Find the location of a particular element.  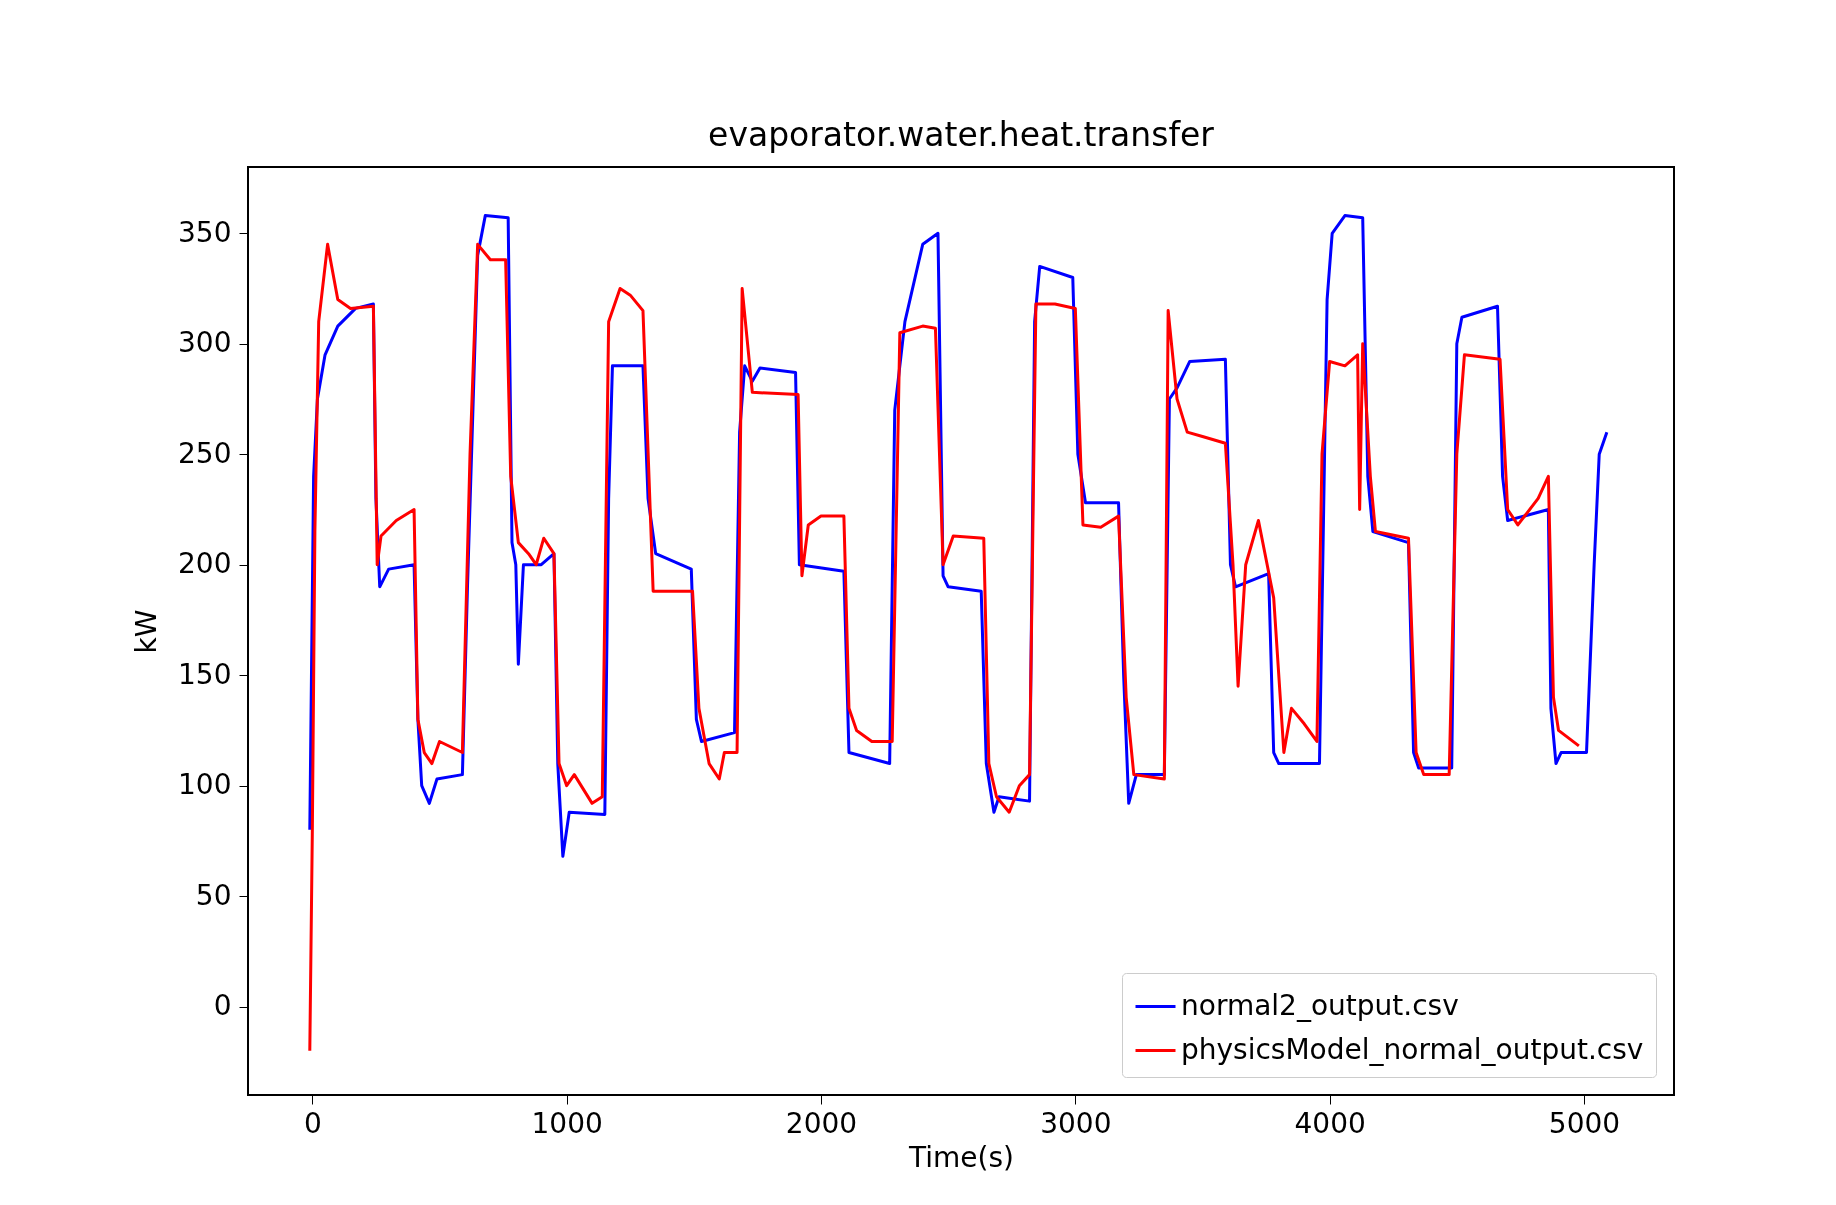

y-axis-title: kW is located at coordinates (147, 631).